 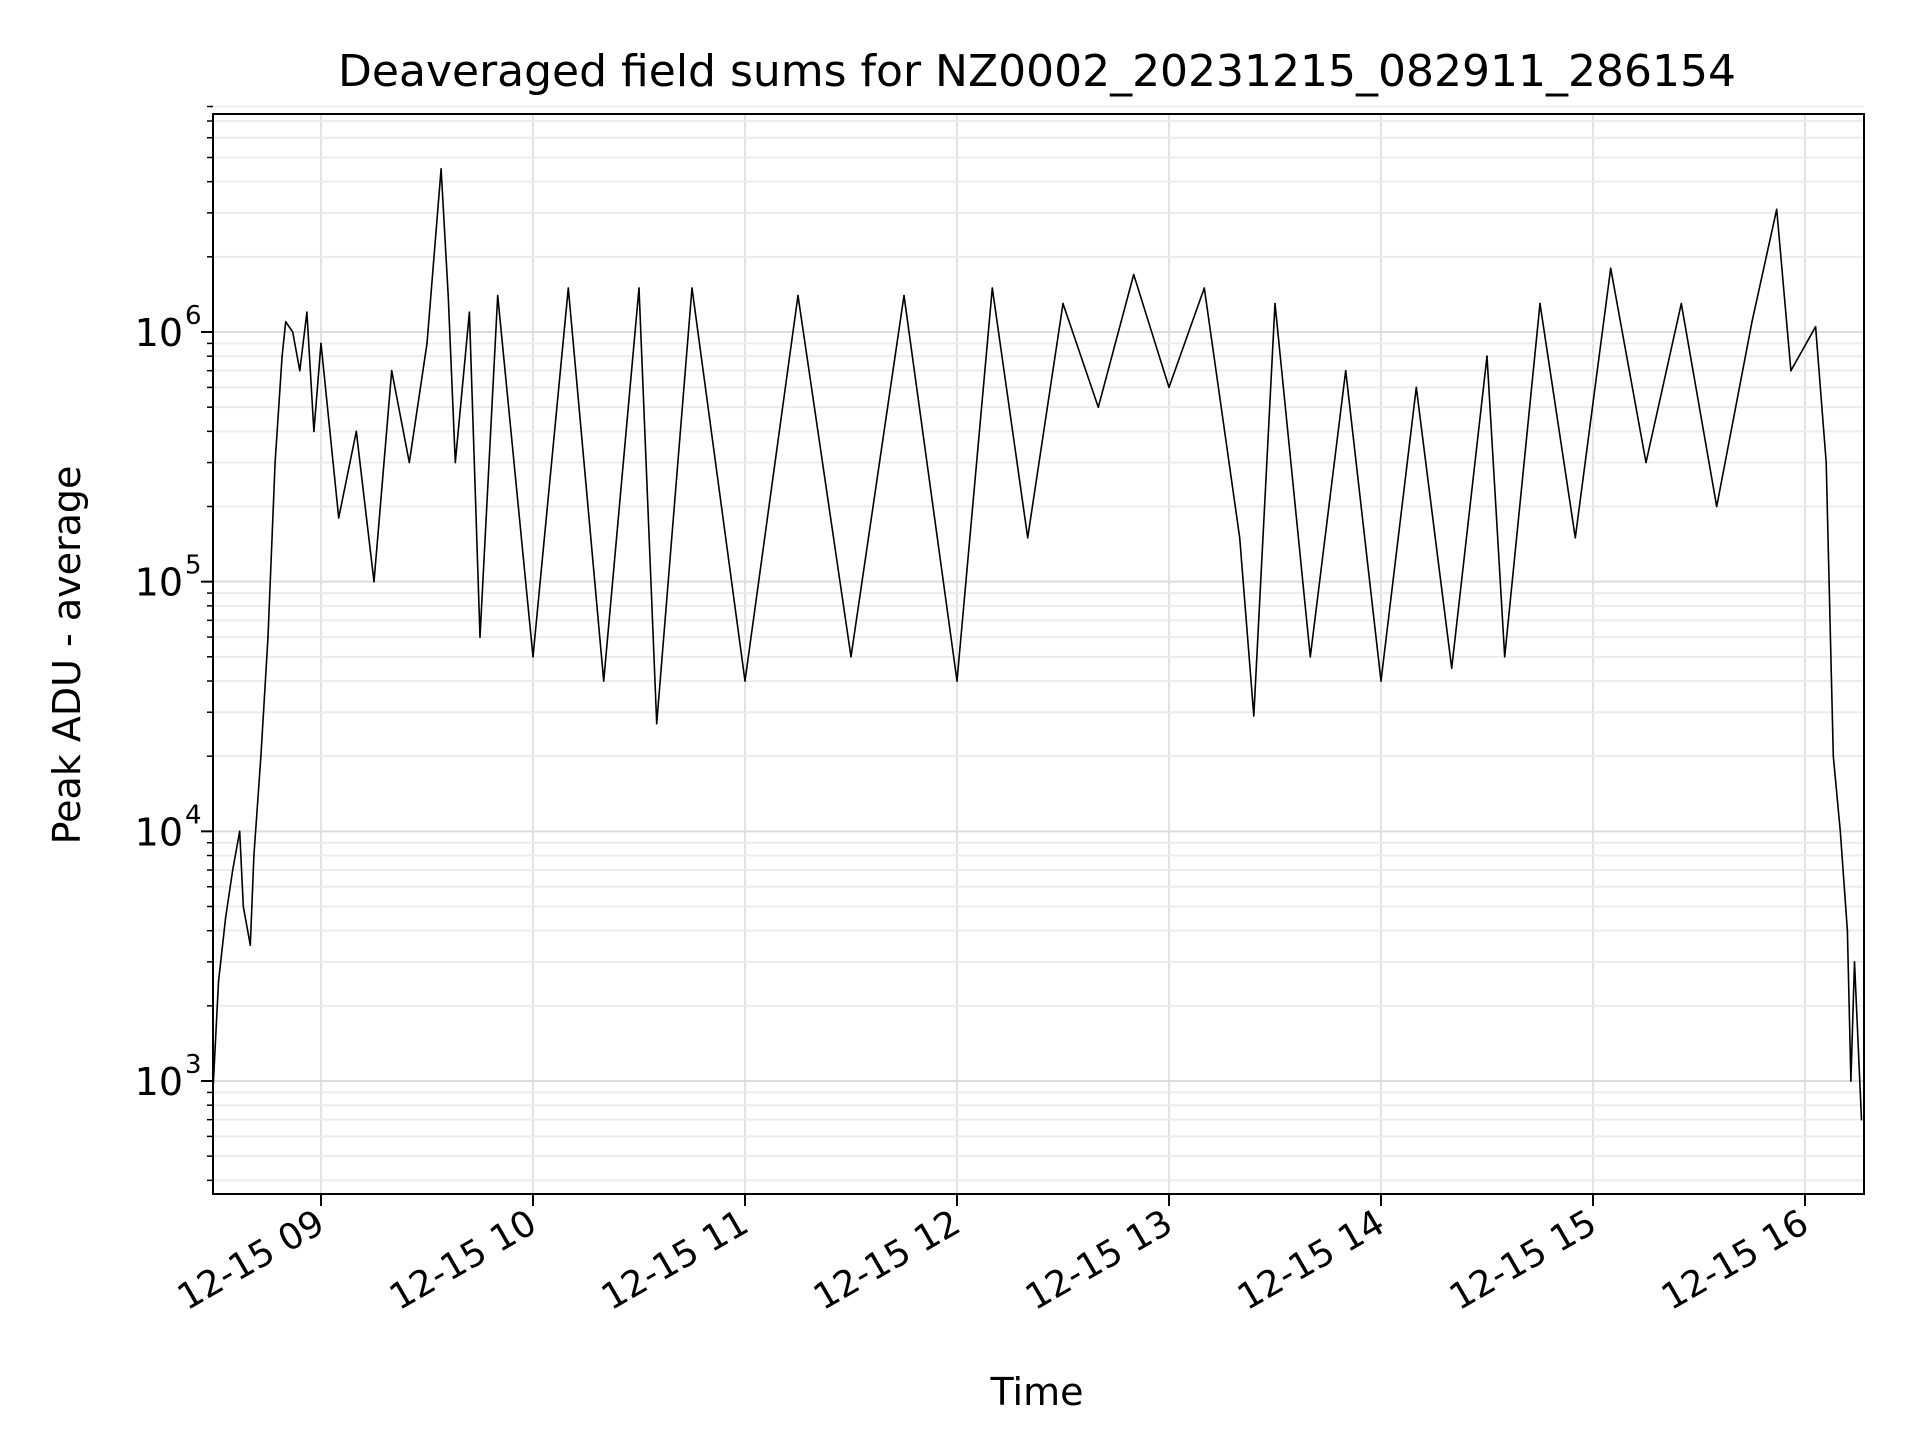 What do you see at coordinates (193, 566) in the screenshot?
I see `y-tick-exponent: 5` at bounding box center [193, 566].